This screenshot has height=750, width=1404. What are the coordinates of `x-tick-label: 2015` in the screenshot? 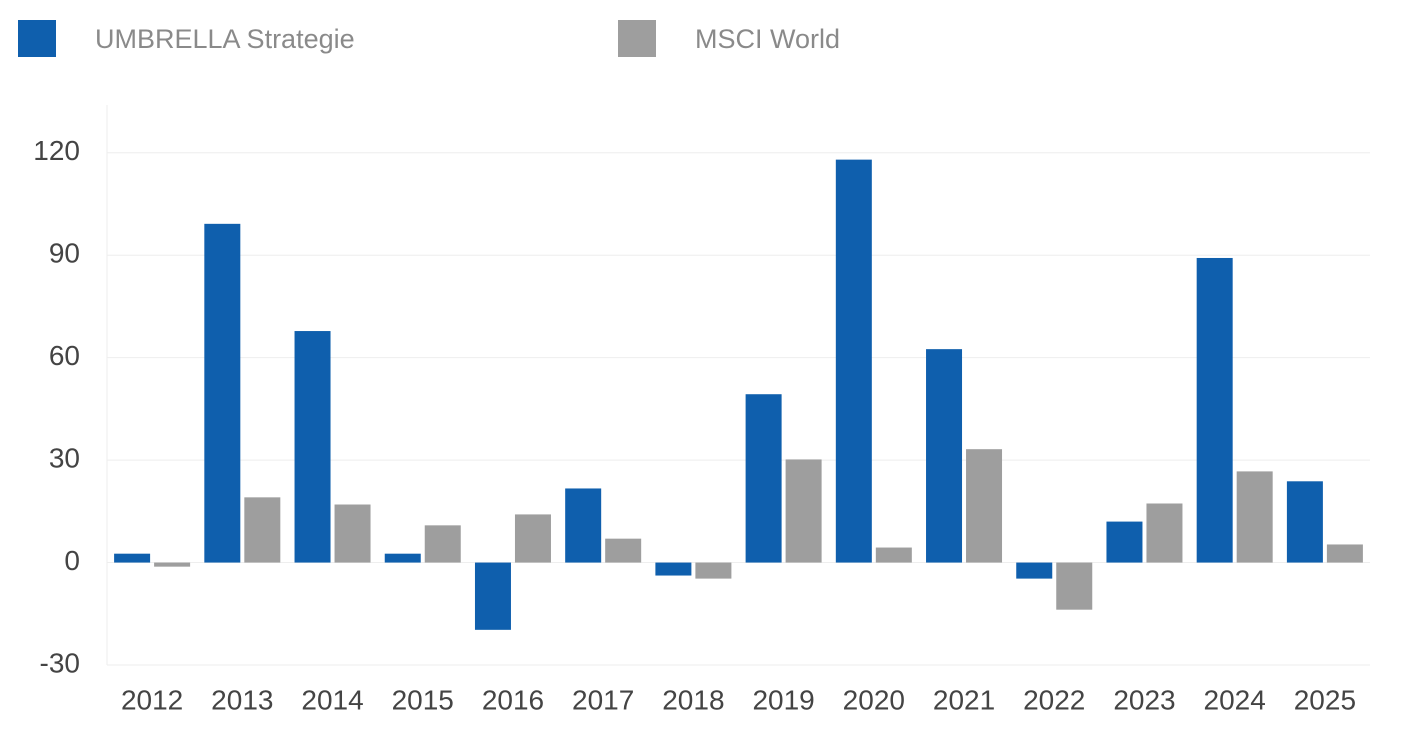 It's located at (423, 699).